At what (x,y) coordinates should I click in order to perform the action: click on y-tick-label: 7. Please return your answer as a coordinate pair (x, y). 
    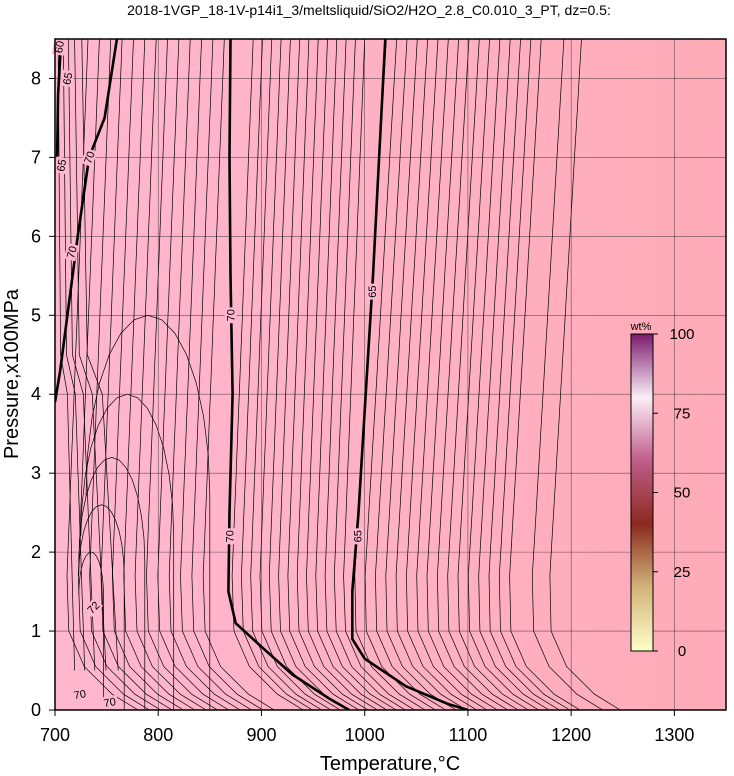
    Looking at the image, I should click on (36, 157).